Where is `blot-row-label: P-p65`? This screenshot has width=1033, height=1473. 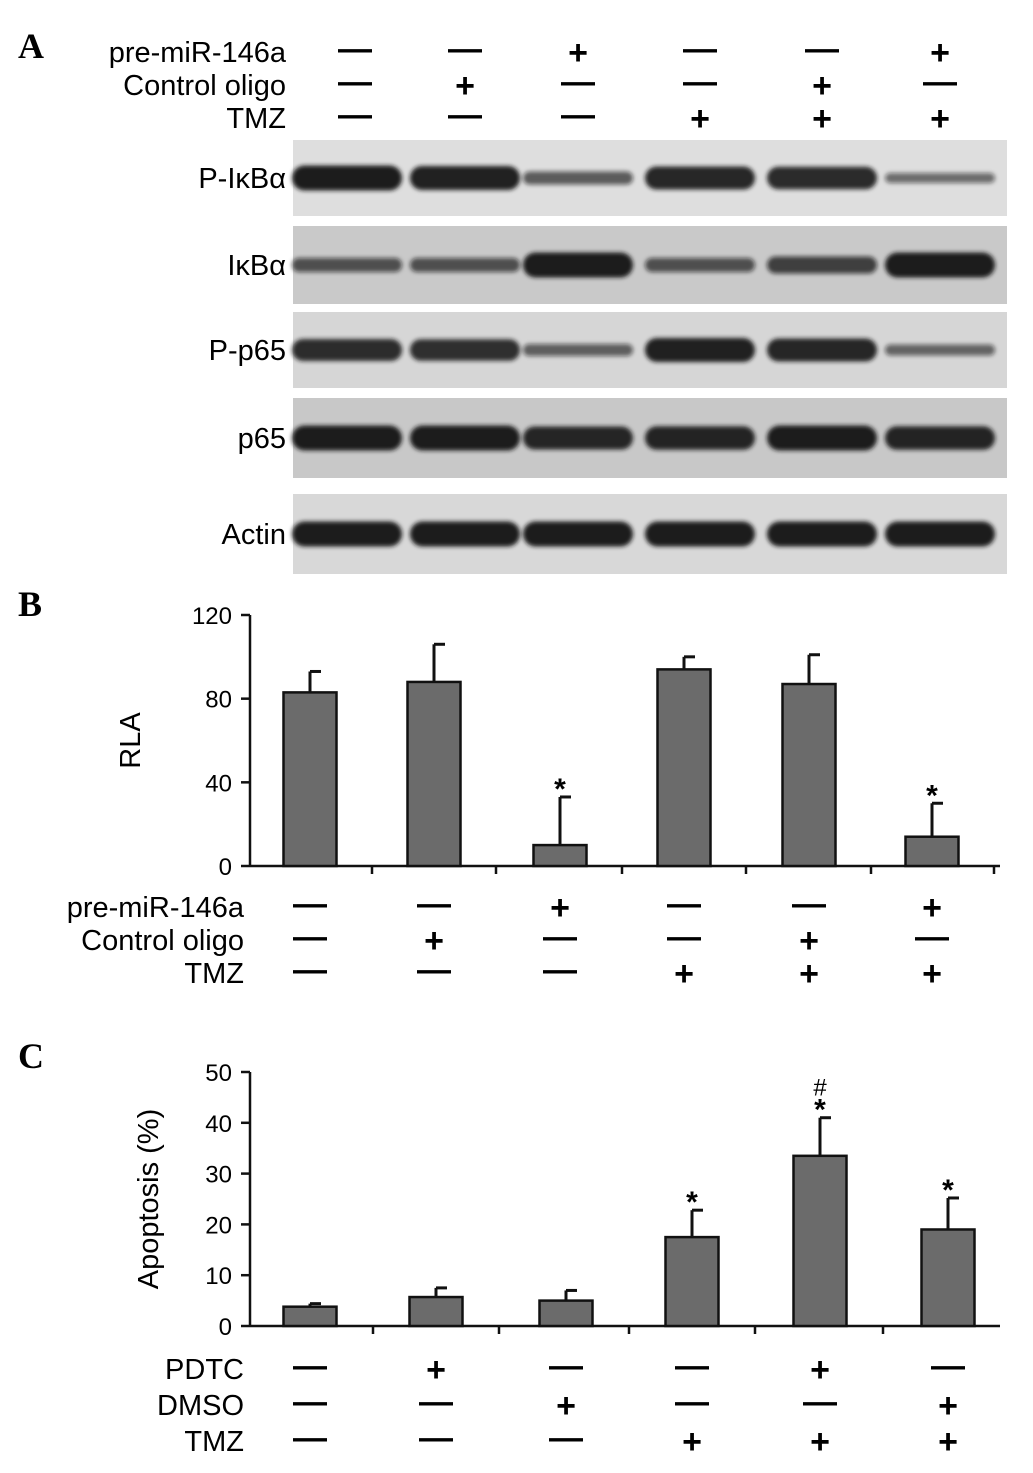
blot-row-label: P-p65 is located at coordinates (247, 351).